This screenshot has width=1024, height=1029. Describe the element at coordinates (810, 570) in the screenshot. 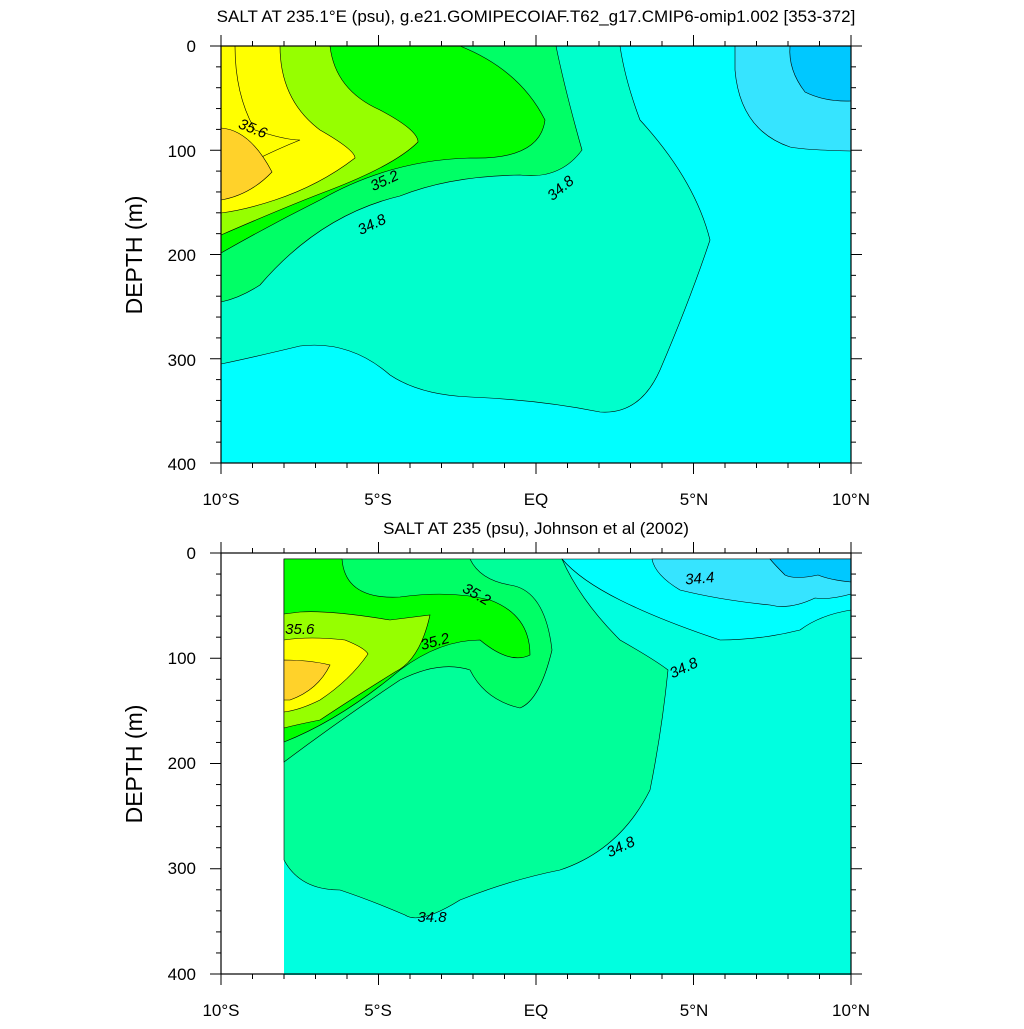

I see `fill-bottom-34.2` at that location.